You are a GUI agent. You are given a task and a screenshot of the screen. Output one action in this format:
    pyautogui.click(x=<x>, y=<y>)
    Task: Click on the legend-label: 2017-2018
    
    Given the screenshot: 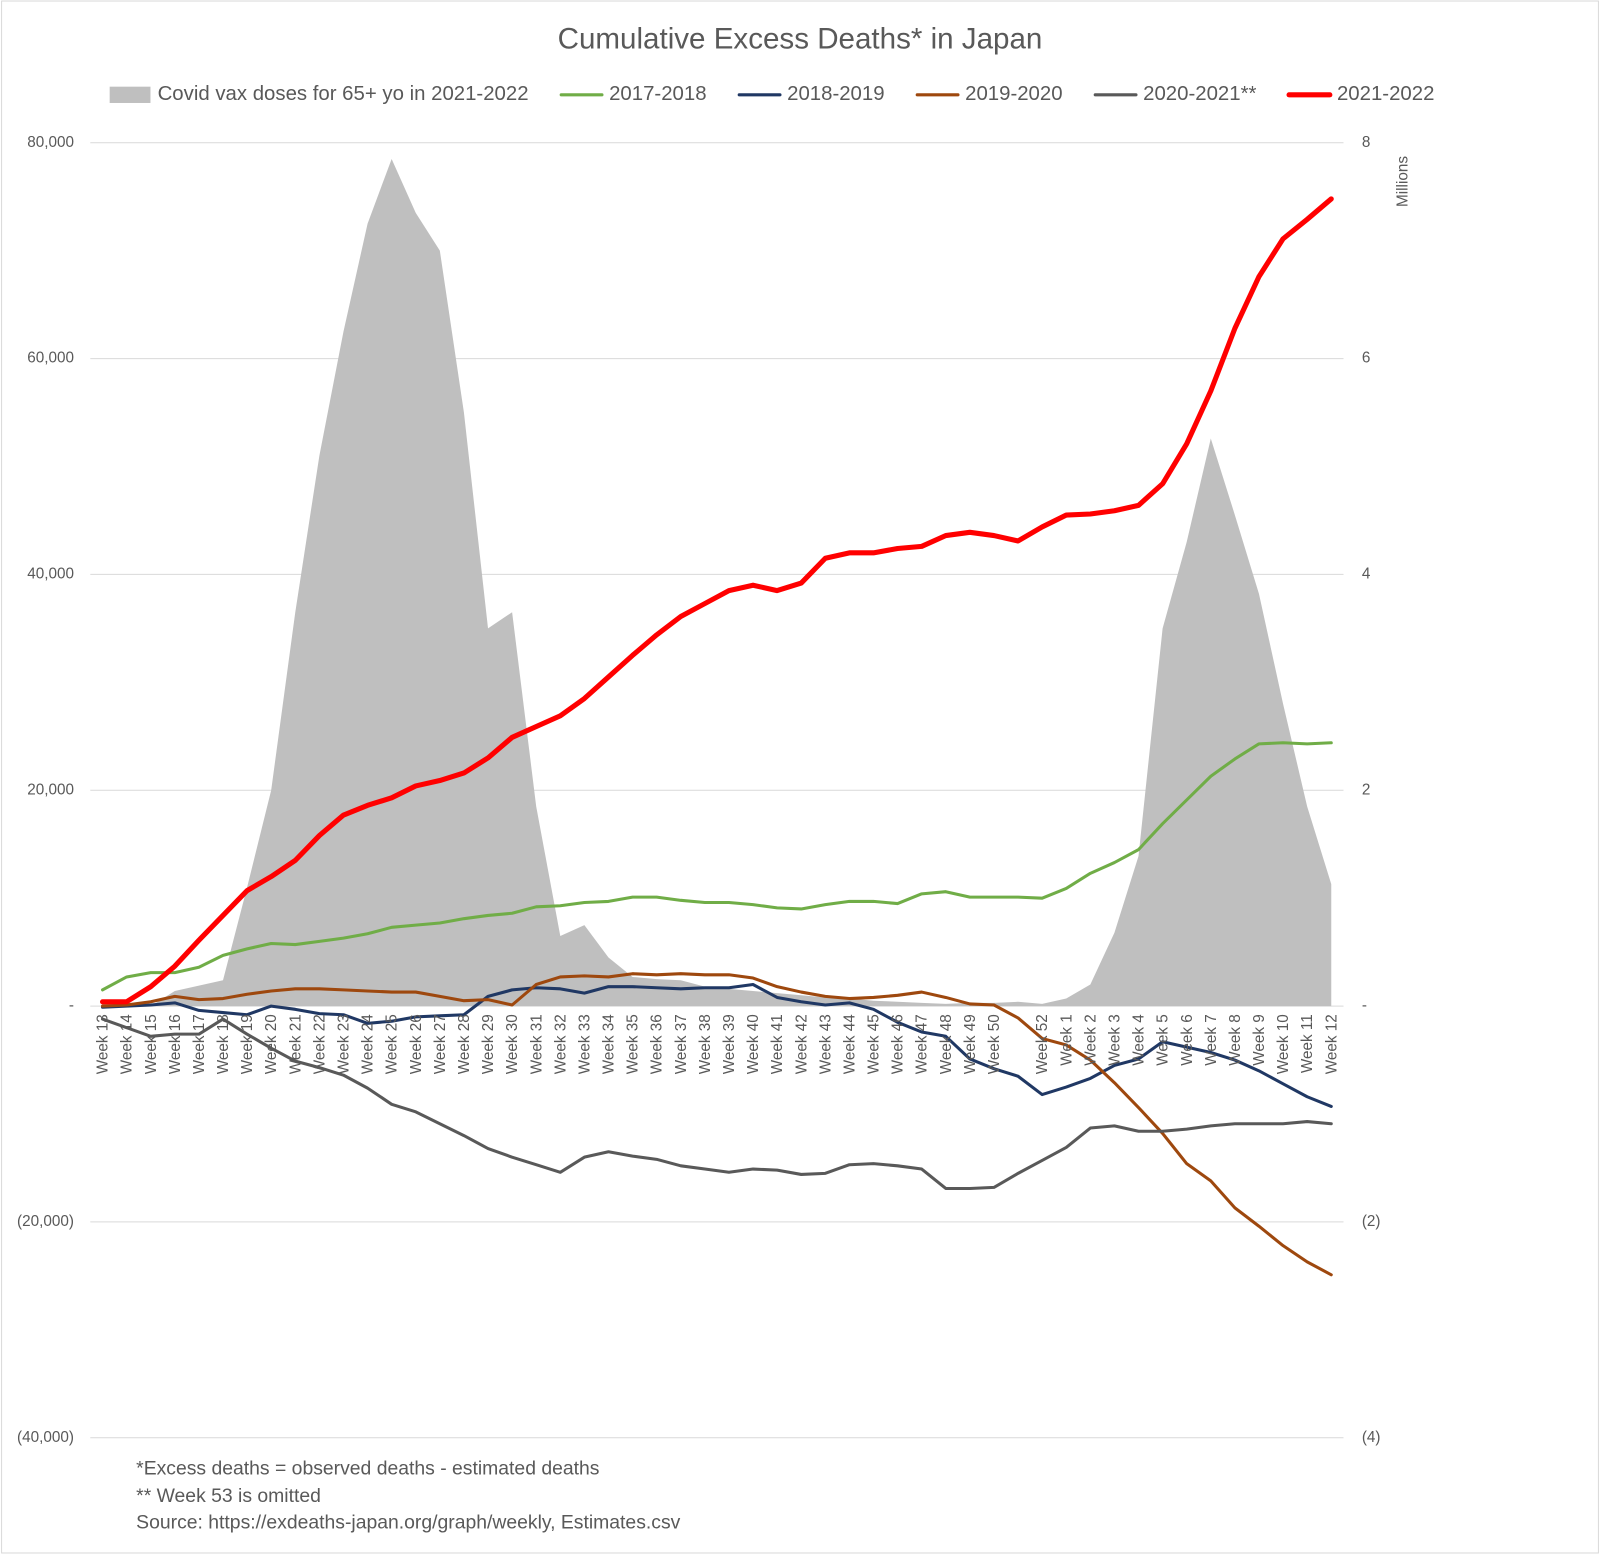 What is the action you would take?
    pyautogui.click(x=657, y=94)
    